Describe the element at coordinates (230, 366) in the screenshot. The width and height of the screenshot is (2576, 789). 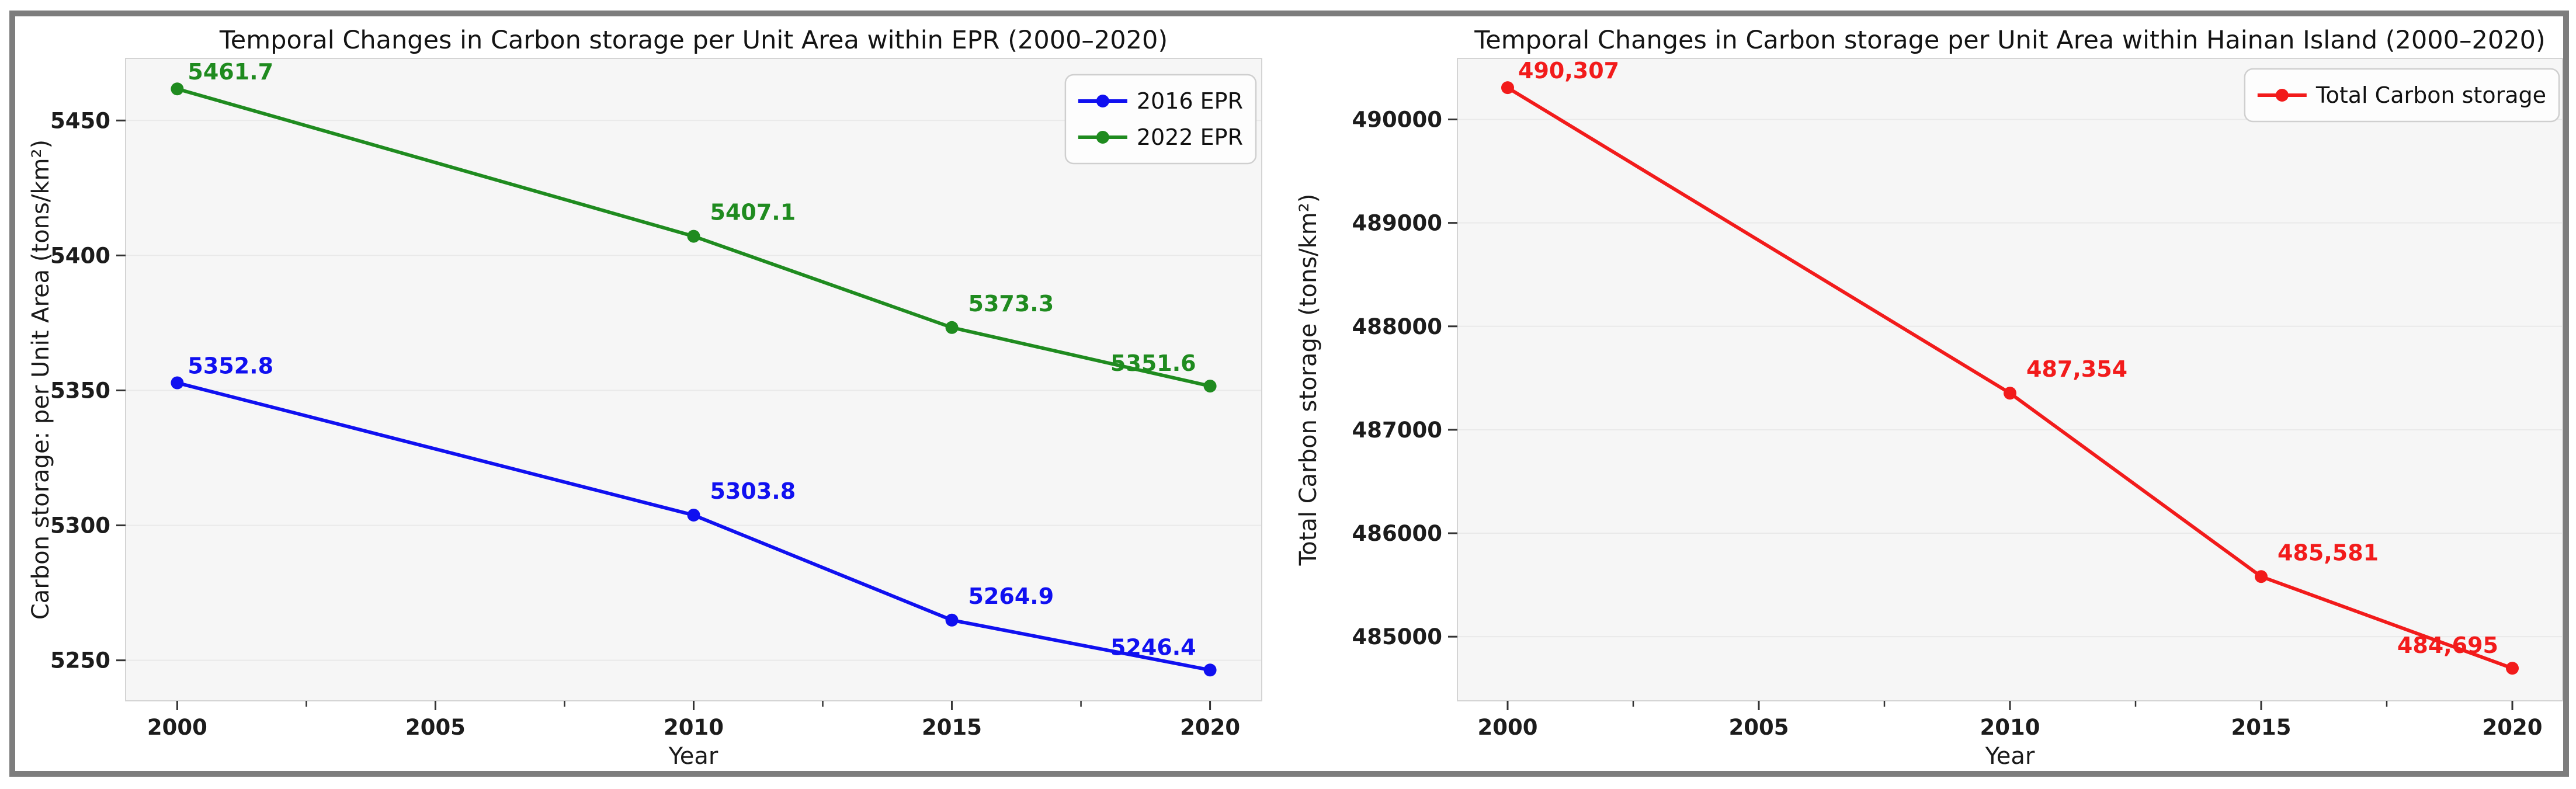
I see `data-point-label: 5352.8` at that location.